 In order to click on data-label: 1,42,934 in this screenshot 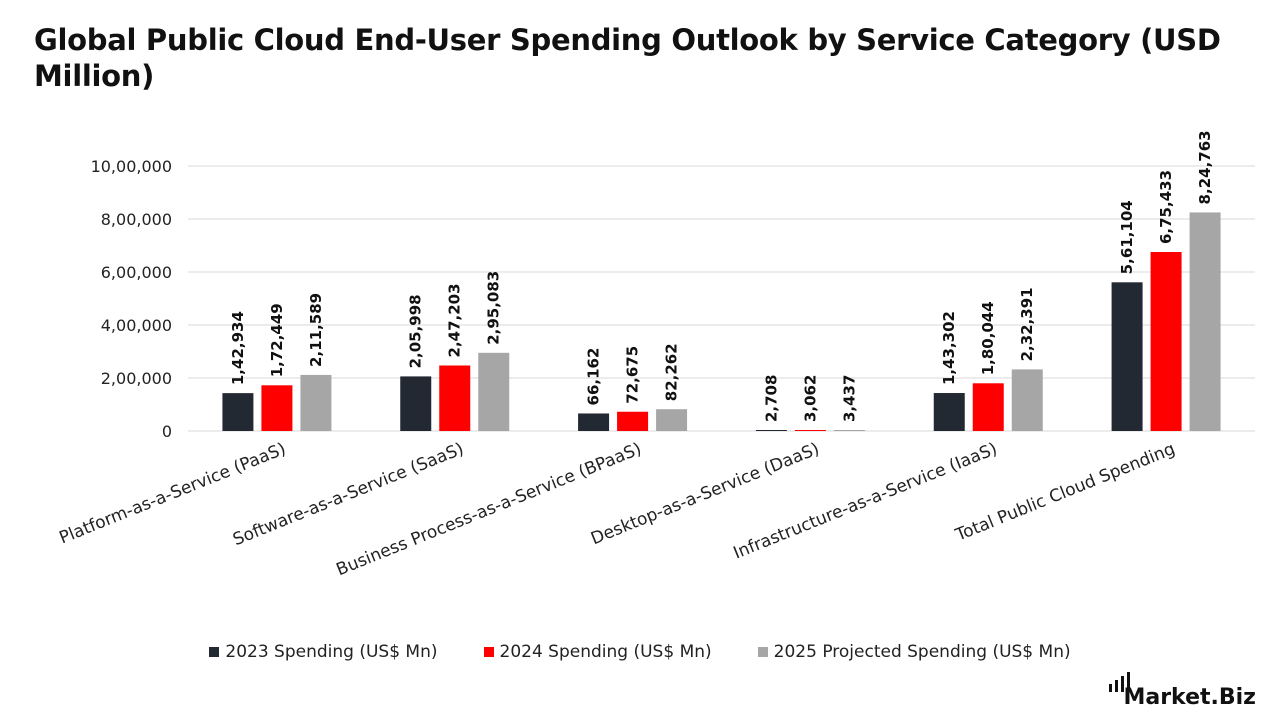, I will do `click(238, 348)`.